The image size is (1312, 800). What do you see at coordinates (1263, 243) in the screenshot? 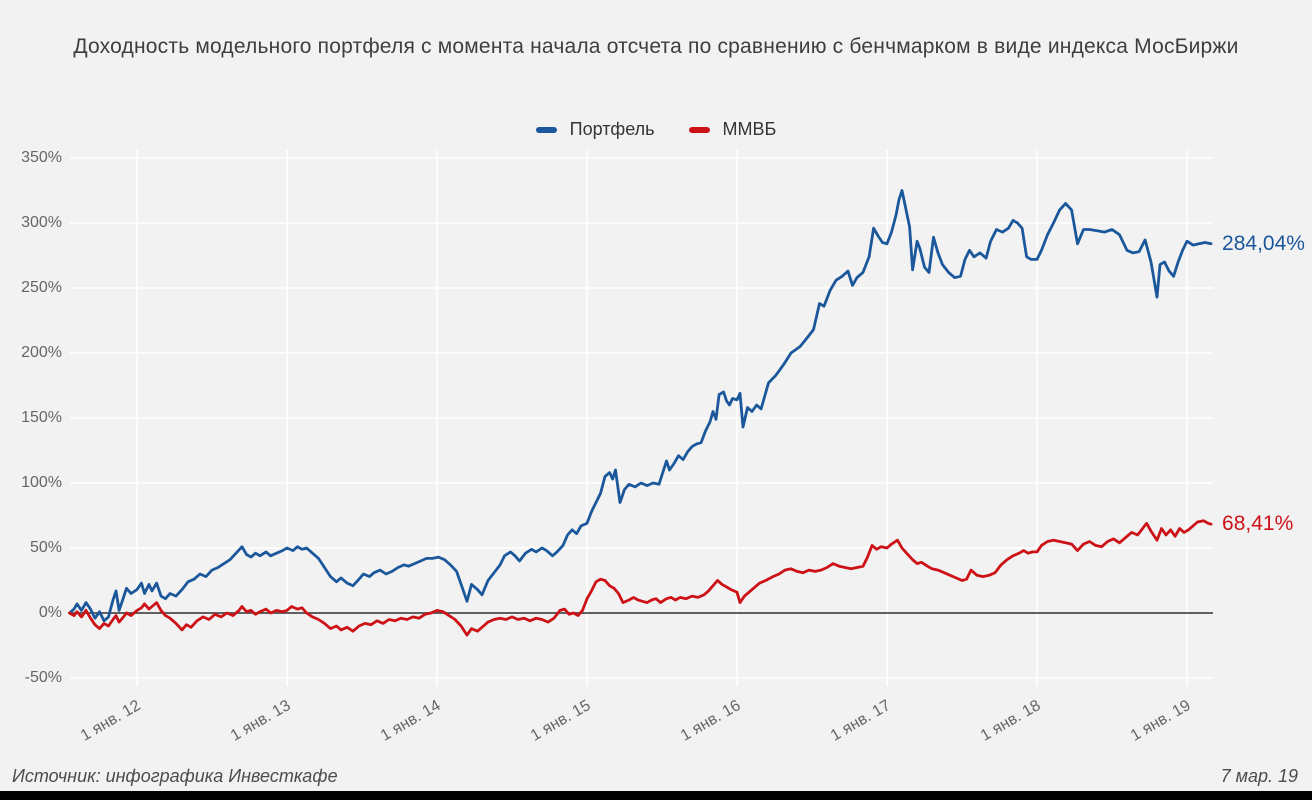
I see `portfolio-end-value-label: 284,04%` at bounding box center [1263, 243].